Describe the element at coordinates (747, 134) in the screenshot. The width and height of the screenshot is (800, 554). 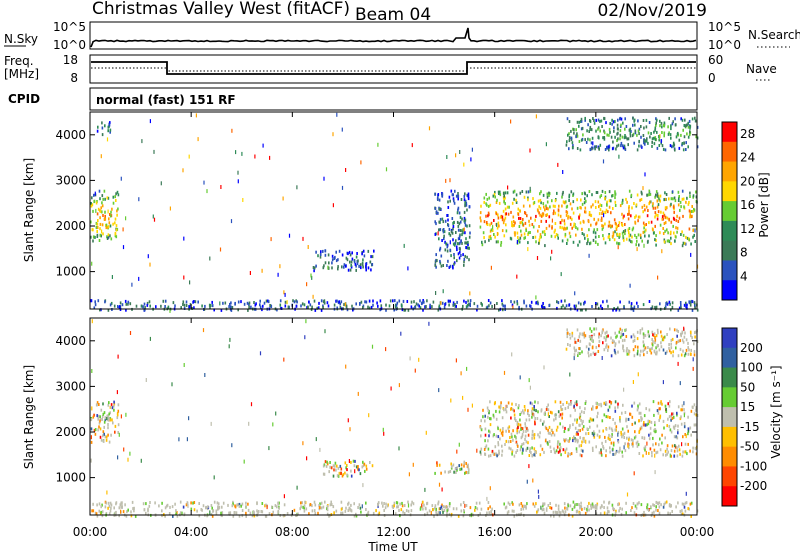
I see `power-colorbar-tick-label: 28` at that location.